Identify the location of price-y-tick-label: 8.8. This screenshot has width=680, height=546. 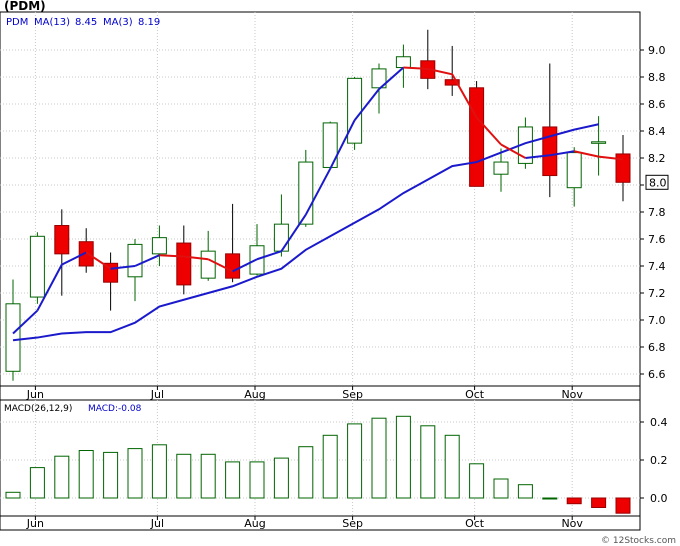
(657, 77).